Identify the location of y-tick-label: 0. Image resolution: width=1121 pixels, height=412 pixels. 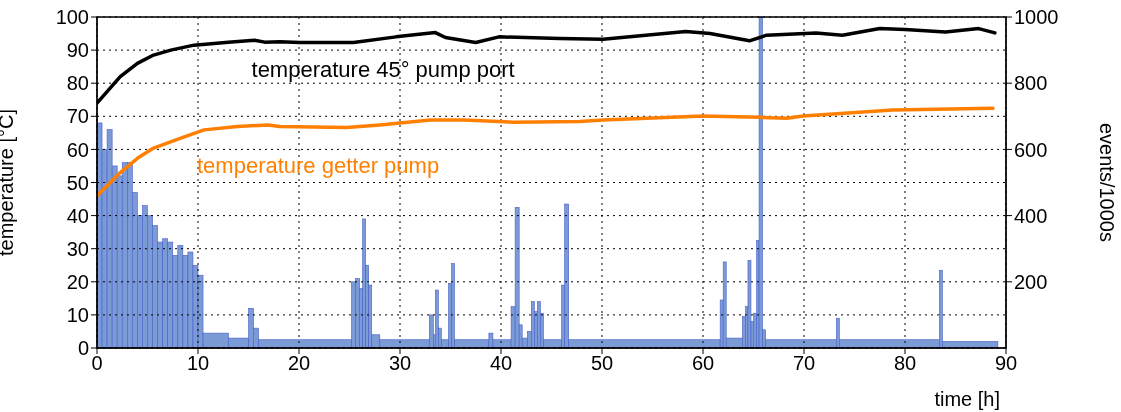
(83, 348).